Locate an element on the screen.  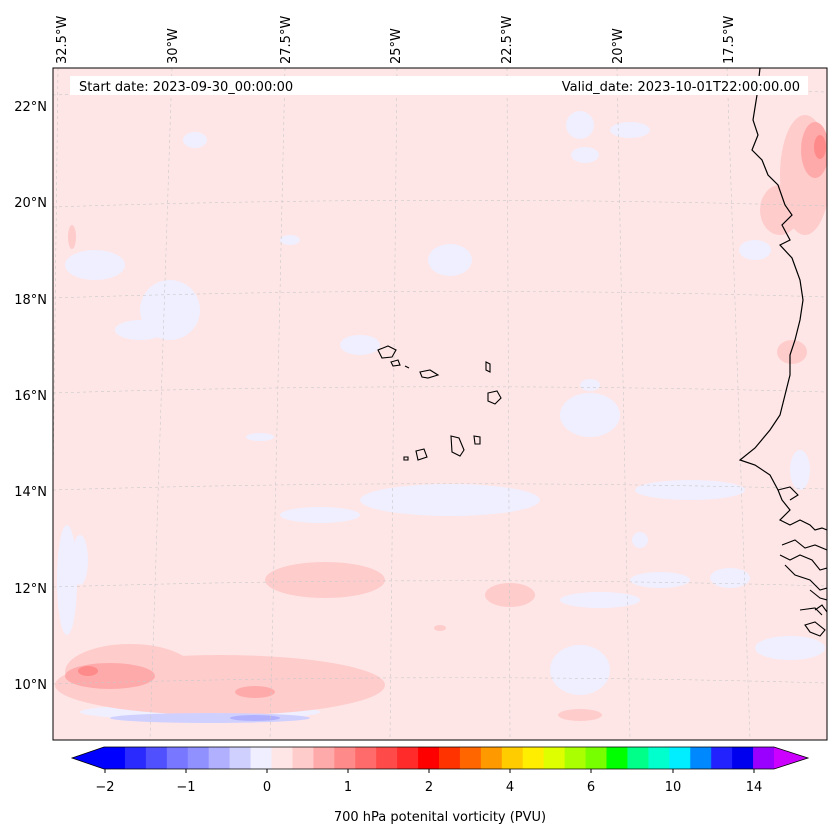
lon-label: 20°W is located at coordinates (618, 46).